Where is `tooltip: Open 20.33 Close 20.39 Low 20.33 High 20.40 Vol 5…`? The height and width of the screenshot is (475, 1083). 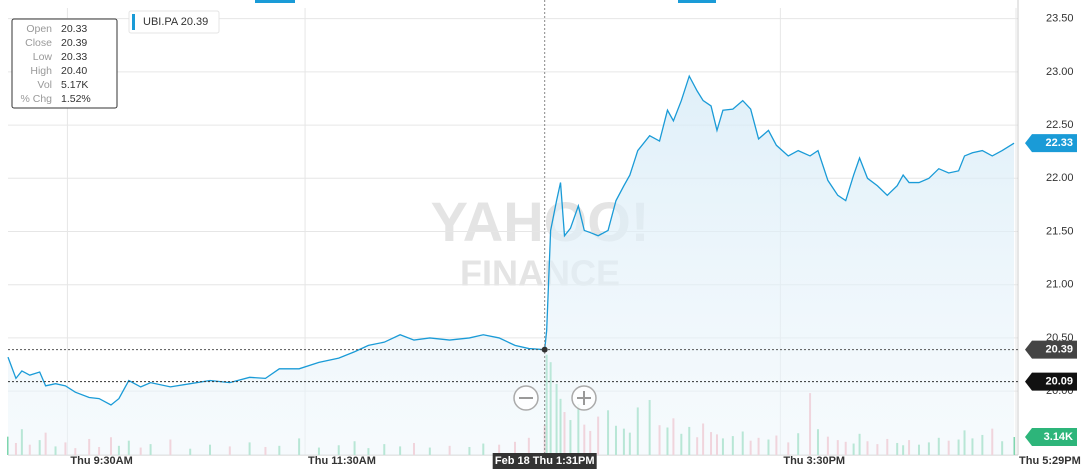
tooltip: Open 20.33 Close 20.39 Low 20.33 High 20.40 Vol 5… is located at coordinates (64, 63).